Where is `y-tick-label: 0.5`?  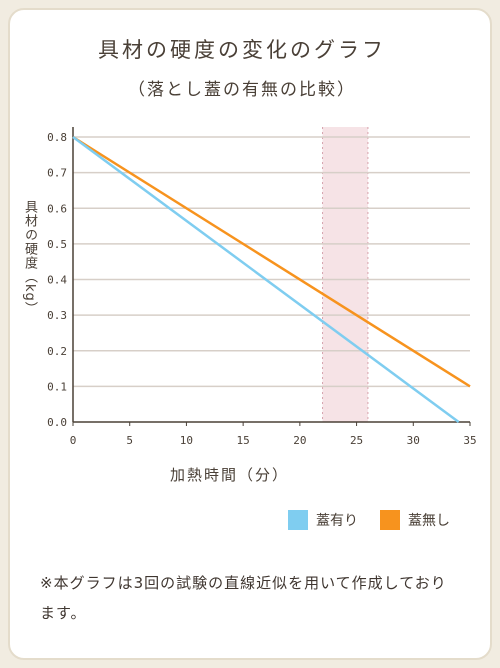
y-tick-label: 0.5 is located at coordinates (57, 244).